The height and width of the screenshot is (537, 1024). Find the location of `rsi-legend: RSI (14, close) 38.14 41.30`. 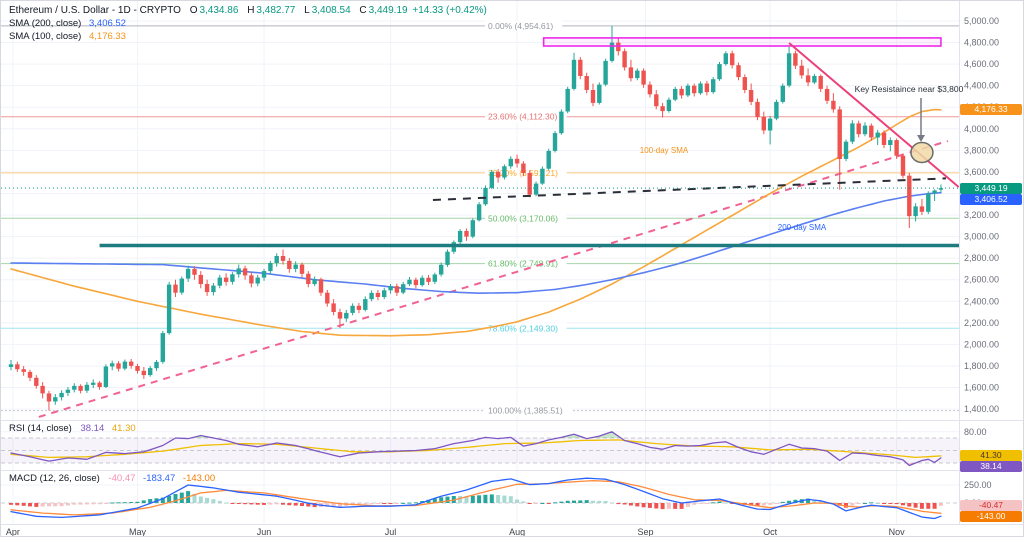

rsi-legend: RSI (14, close) 38.14 41.30 is located at coordinates (72, 428).